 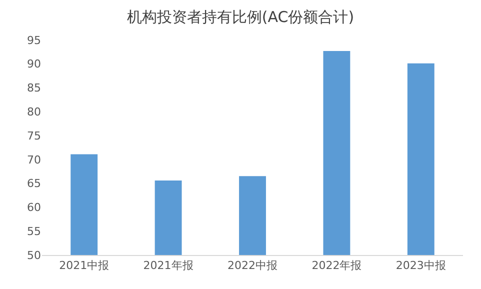 I want to click on x-tick-label: 2022年报, so click(x=337, y=265).